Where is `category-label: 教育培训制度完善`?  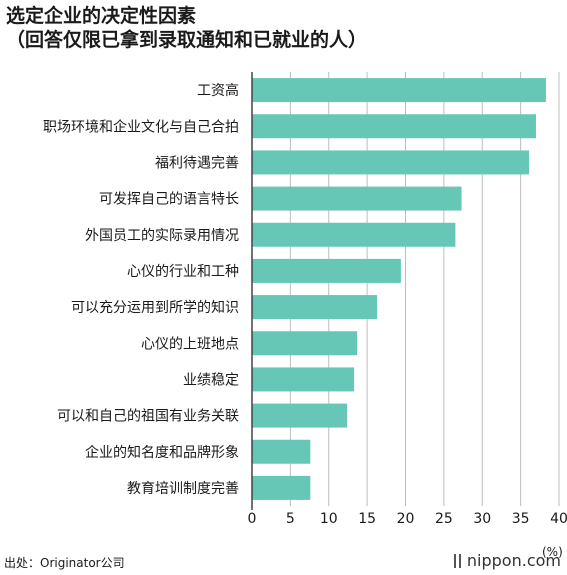 category-label: 教育培训制度完善 is located at coordinates (183, 489).